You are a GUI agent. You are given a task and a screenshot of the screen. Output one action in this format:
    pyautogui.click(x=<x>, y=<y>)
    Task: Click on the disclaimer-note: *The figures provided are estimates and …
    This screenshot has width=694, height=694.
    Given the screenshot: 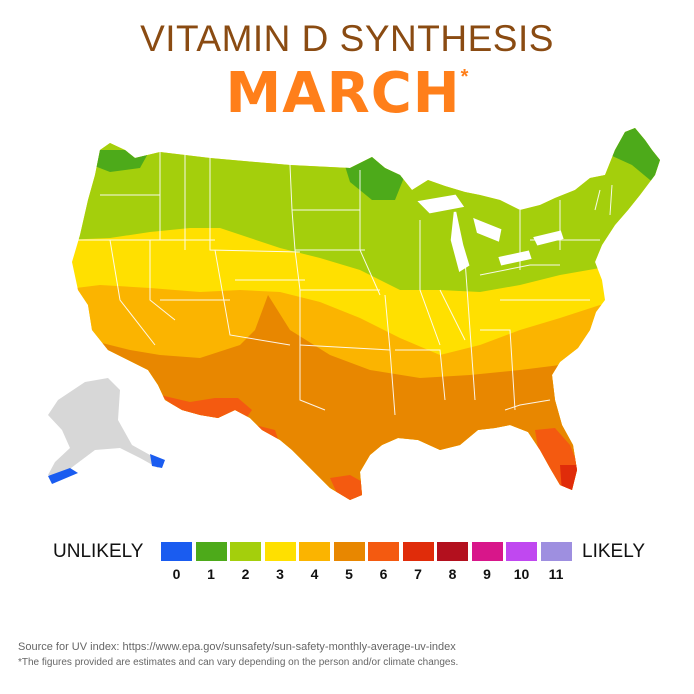 What is the action you would take?
    pyautogui.click(x=238, y=662)
    